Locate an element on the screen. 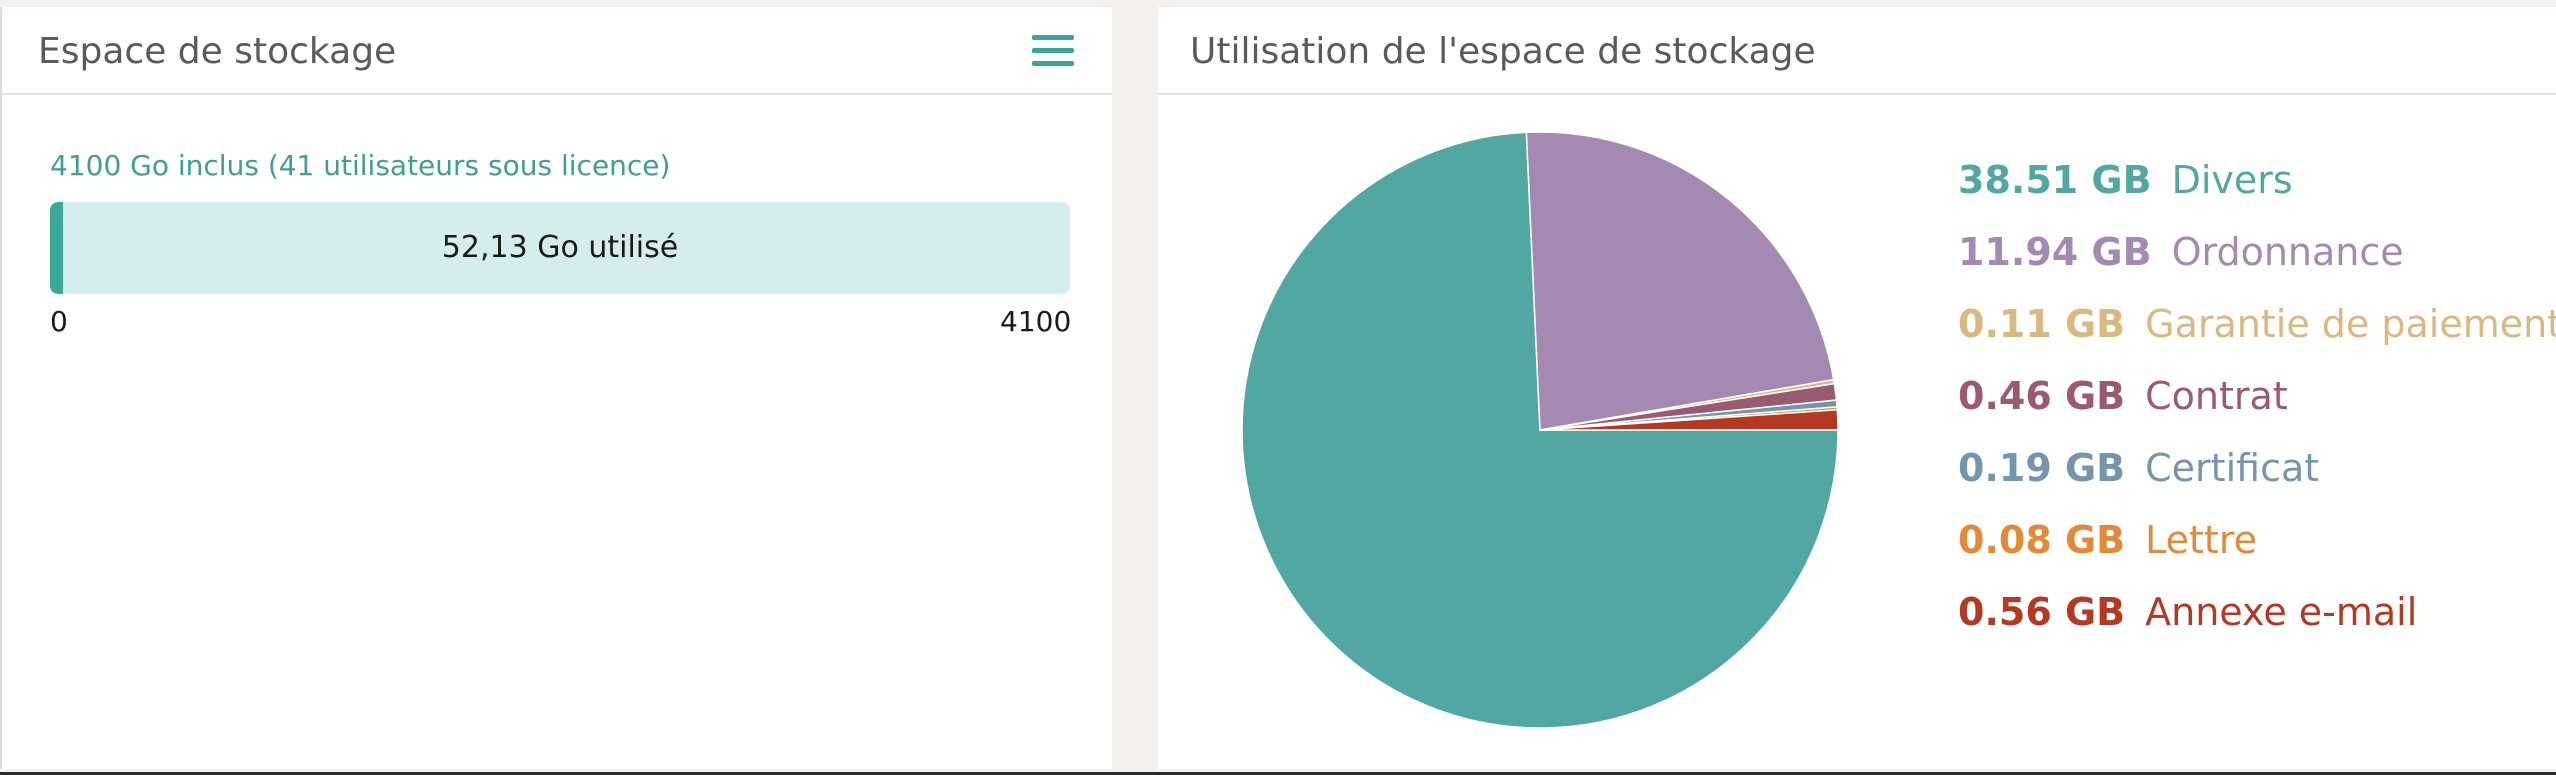  storage-used-text: 52,13 Go utilisé is located at coordinates (560, 247).